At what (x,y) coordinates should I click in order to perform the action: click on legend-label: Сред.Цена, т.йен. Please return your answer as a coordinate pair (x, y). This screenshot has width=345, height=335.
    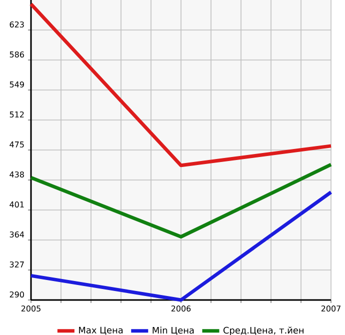
    Looking at the image, I should click on (263, 330).